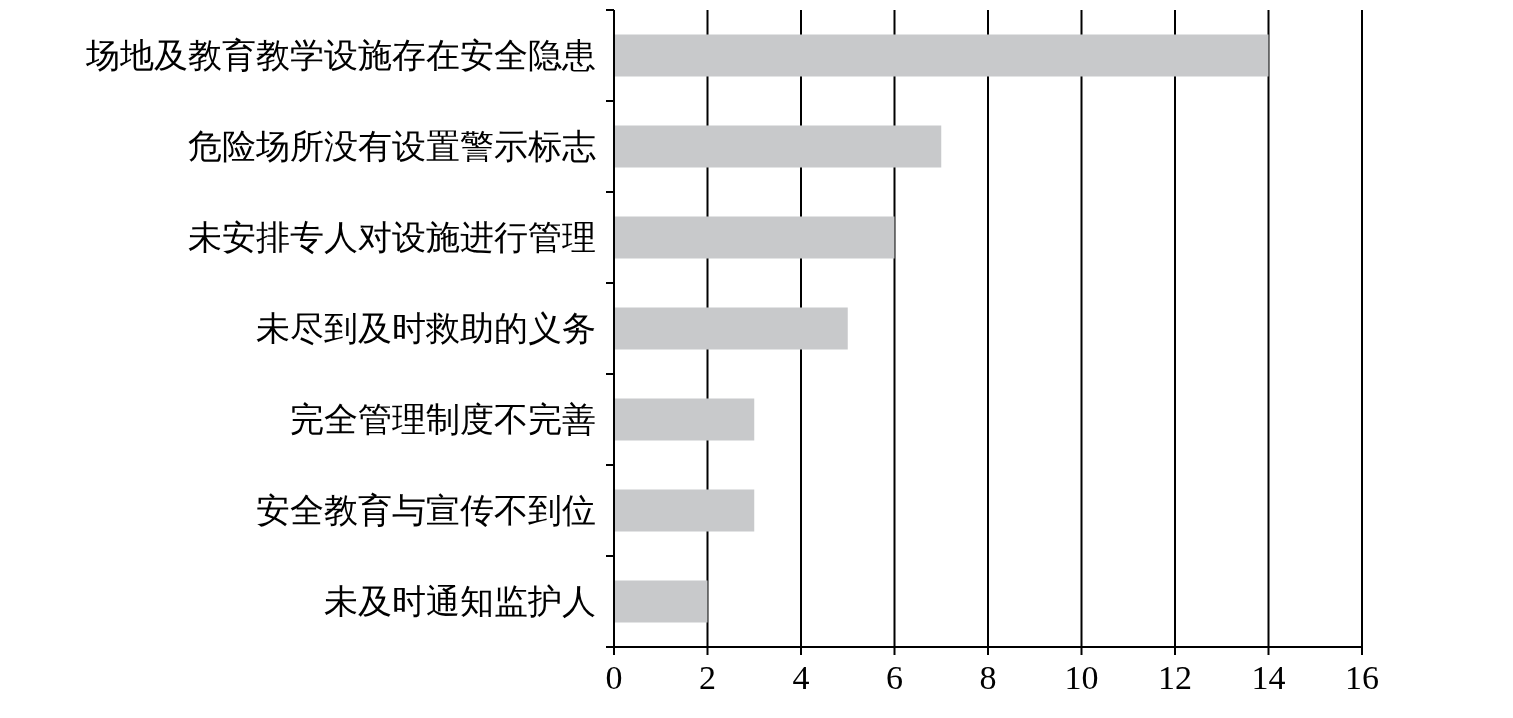 The width and height of the screenshot is (1513, 718). What do you see at coordinates (460, 601) in the screenshot?
I see `y-tick-label: 未及时通知监护人` at bounding box center [460, 601].